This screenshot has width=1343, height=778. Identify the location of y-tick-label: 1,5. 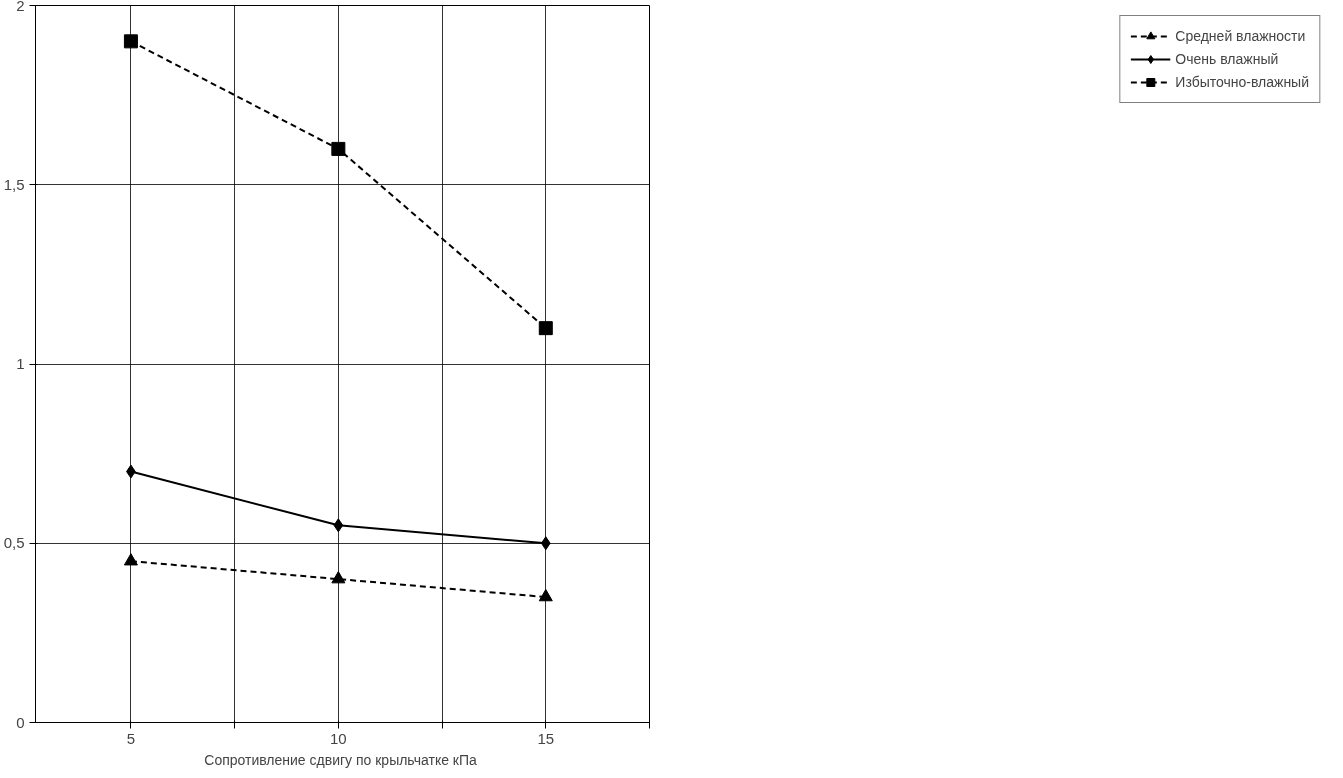
(14, 184).